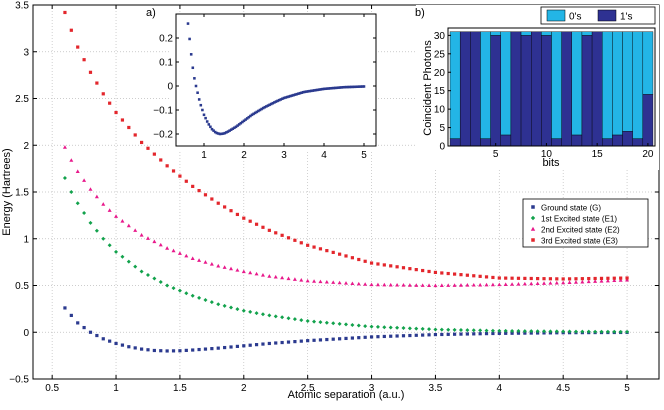 This screenshot has width=664, height=410. What do you see at coordinates (442, 147) in the screenshot?
I see `inset-b-y-tick-label: 0` at bounding box center [442, 147].